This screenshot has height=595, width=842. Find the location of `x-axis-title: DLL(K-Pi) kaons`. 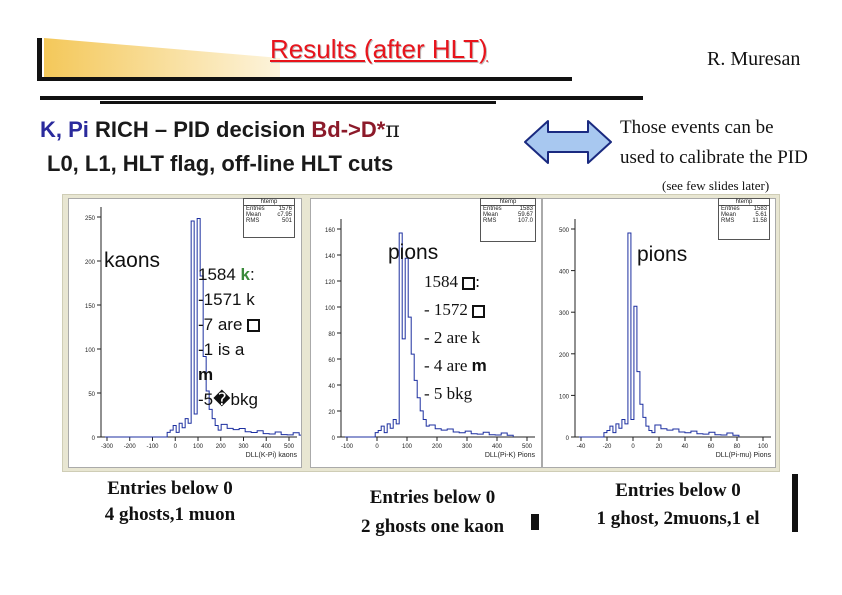

x-axis-title: DLL(K-Pi) kaons is located at coordinates (272, 455).